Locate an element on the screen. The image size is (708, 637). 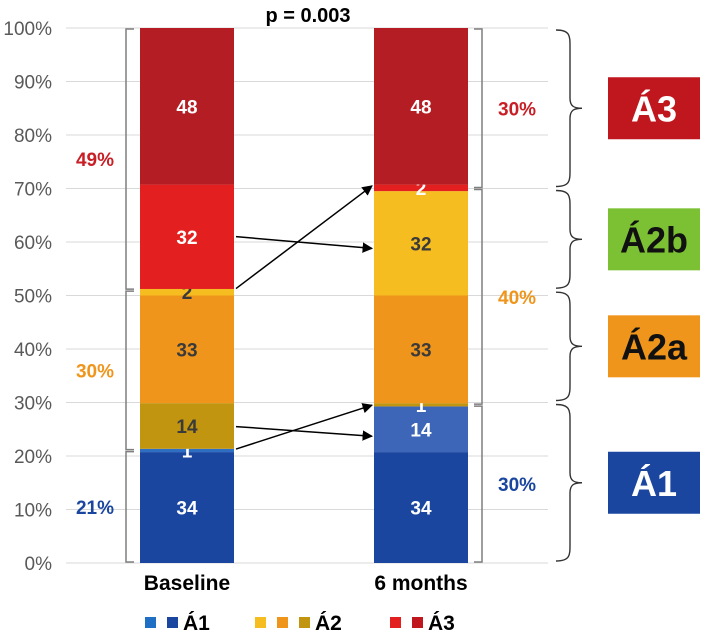
y-tick-label: 50% is located at coordinates (33, 297).